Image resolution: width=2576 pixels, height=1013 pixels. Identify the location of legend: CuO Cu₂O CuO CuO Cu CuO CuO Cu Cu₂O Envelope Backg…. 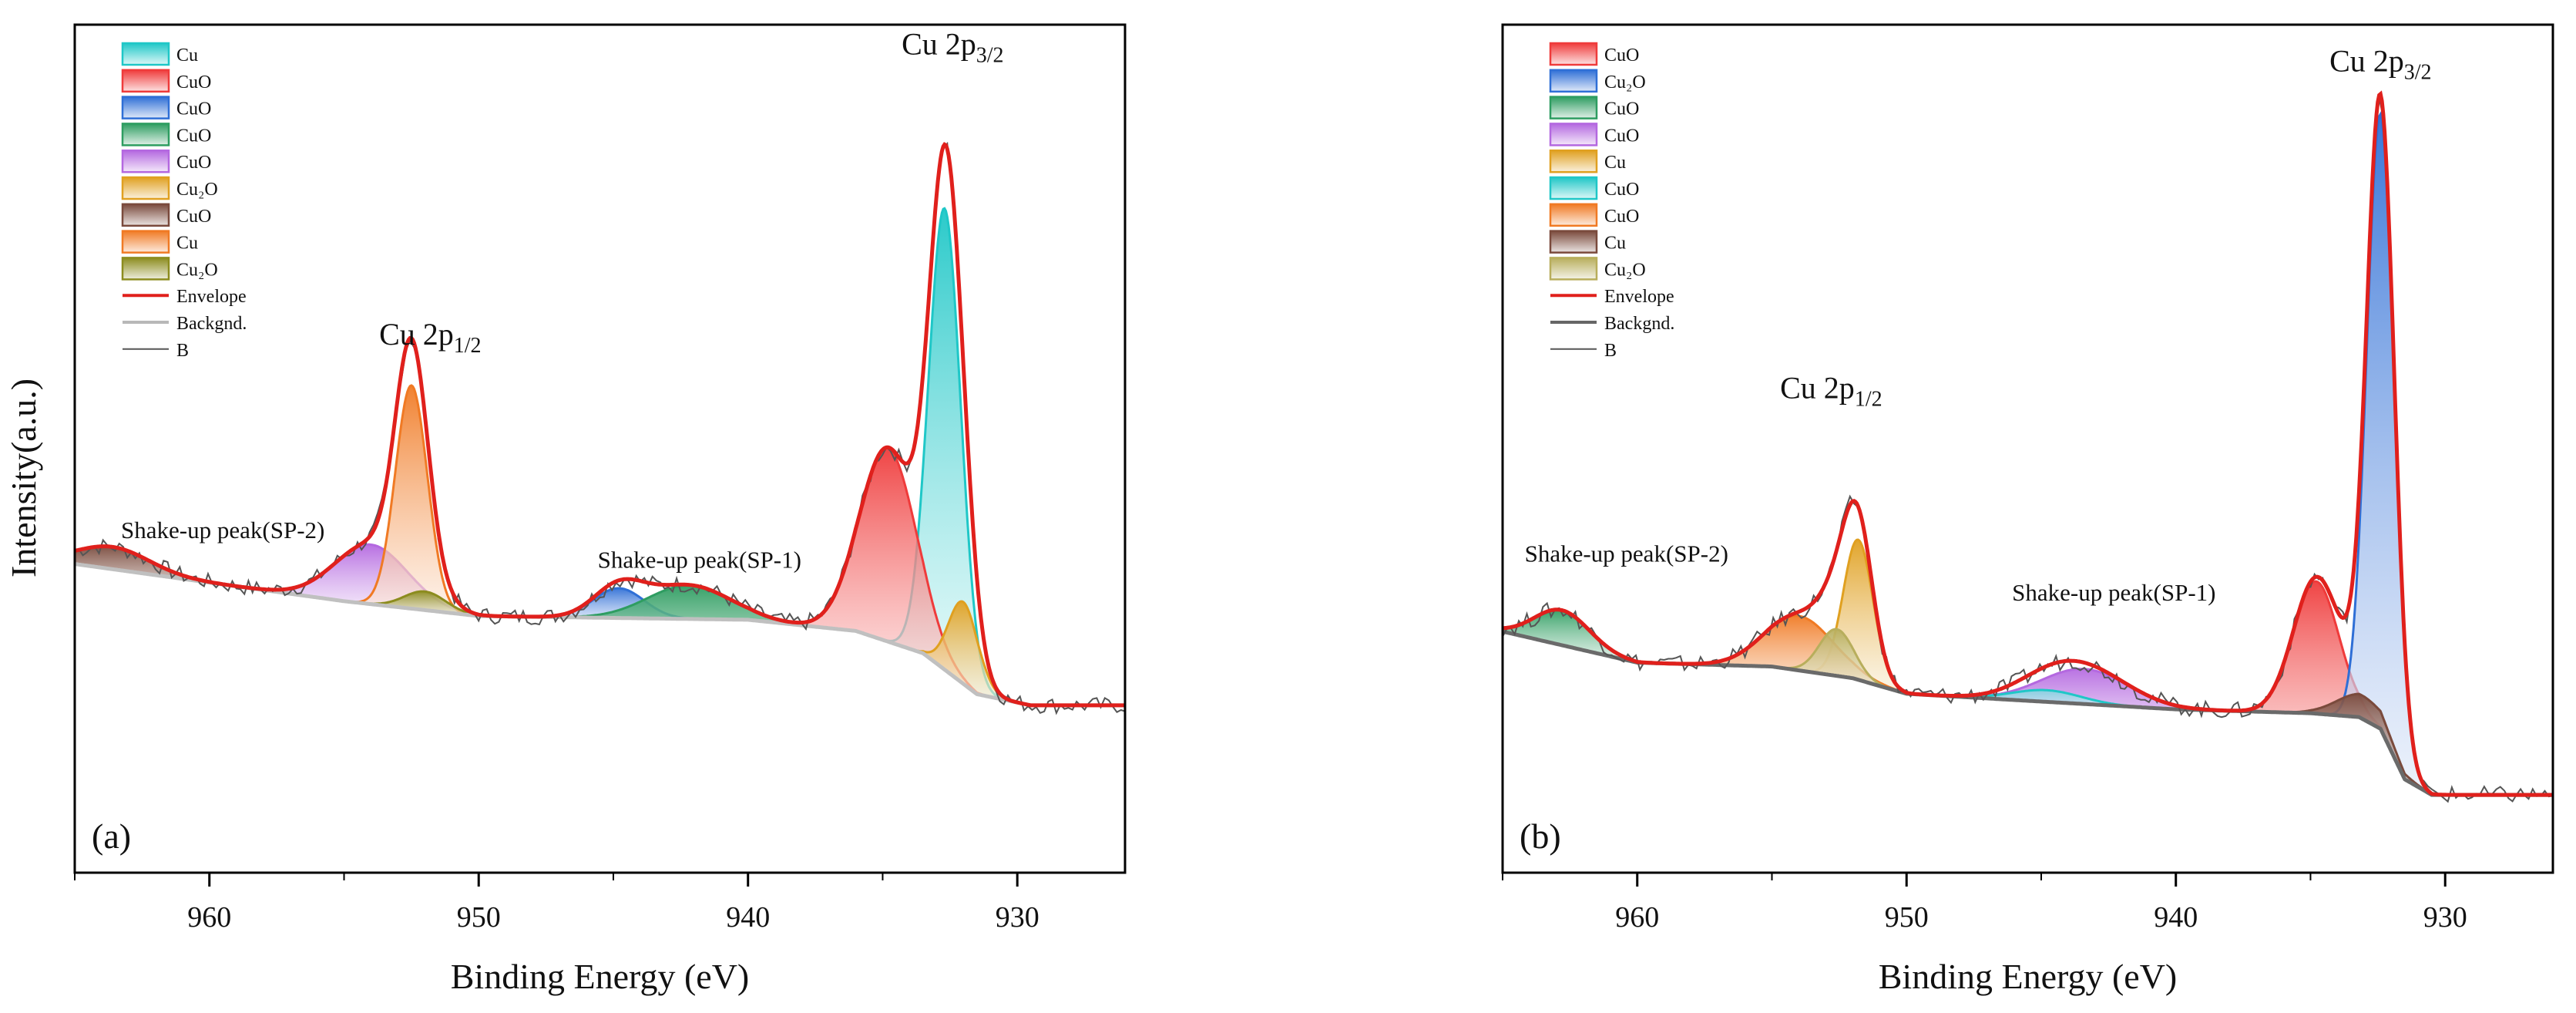
(1611, 201).